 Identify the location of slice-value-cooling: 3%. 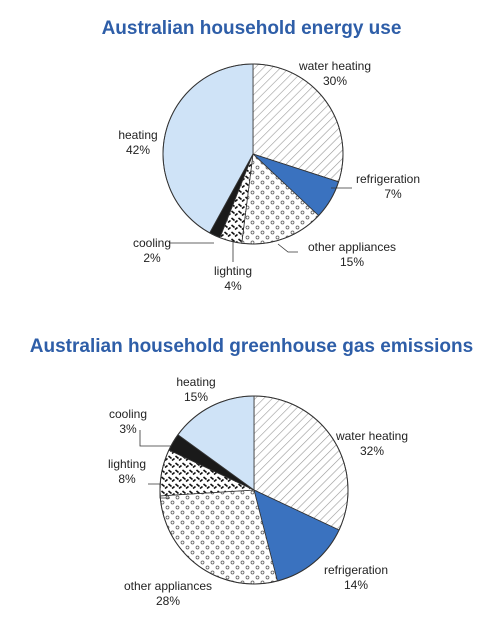
(128, 429).